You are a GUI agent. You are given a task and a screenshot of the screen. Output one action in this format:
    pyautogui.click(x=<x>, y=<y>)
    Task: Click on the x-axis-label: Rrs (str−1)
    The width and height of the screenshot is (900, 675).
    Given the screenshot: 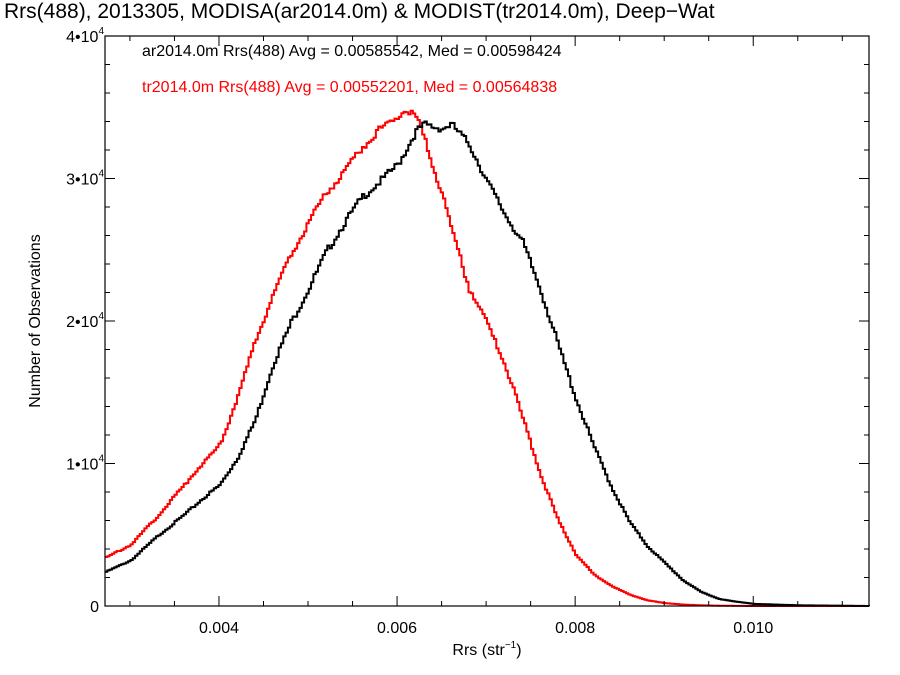 What is the action you would take?
    pyautogui.click(x=486, y=649)
    